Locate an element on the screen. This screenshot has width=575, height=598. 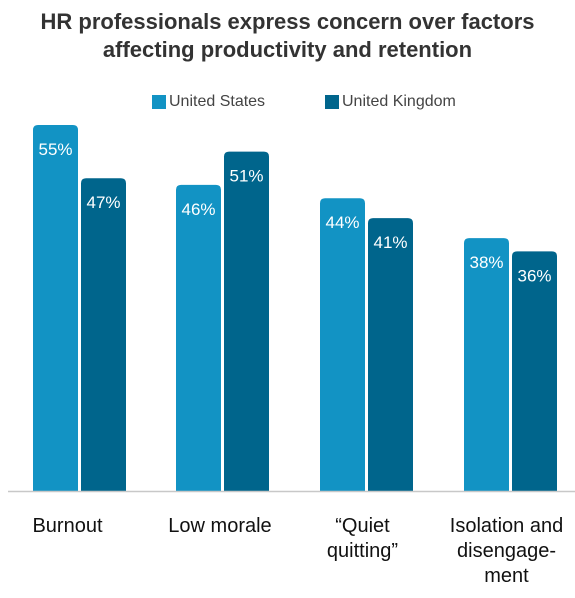
legend-label-united-states: United States is located at coordinates (217, 101).